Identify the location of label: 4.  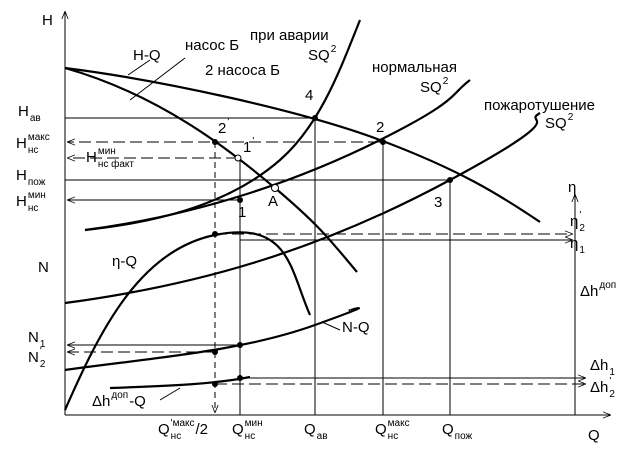
(309, 95).